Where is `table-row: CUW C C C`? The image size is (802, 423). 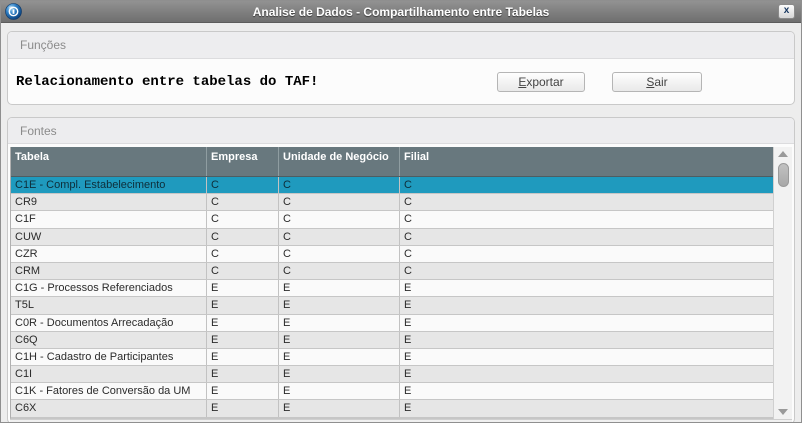
table-row: CUW C C C is located at coordinates (392, 237).